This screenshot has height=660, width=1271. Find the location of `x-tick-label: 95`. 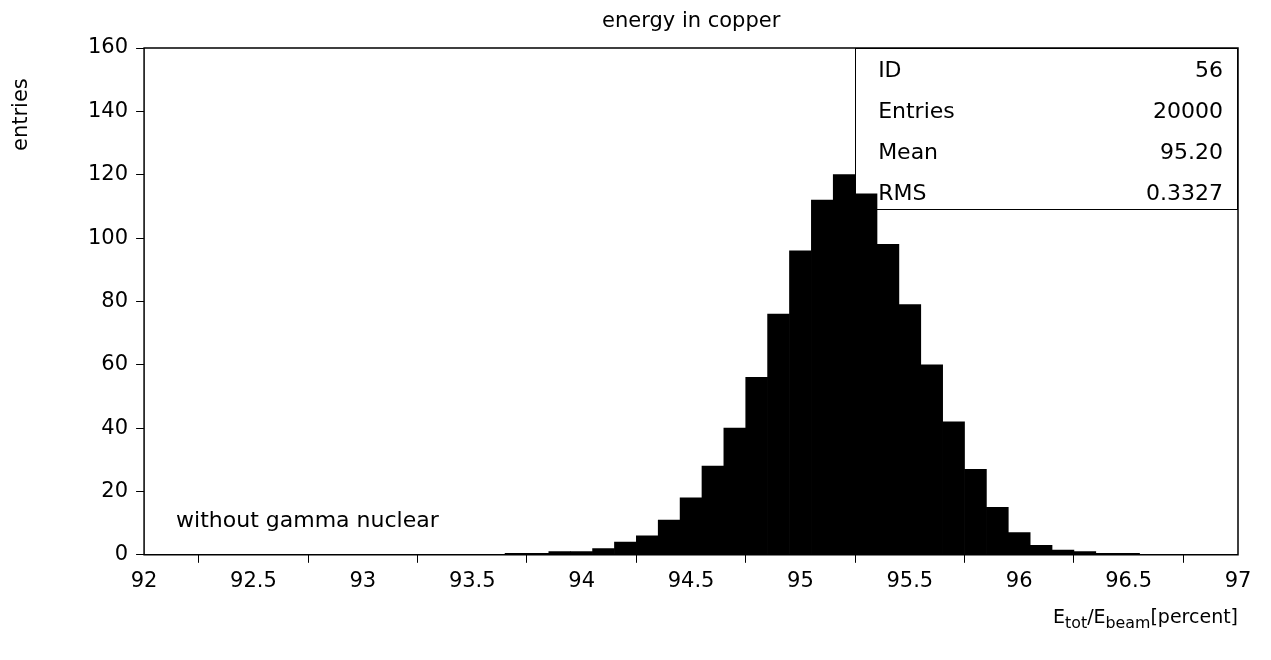

x-tick-label: 95 is located at coordinates (800, 579).